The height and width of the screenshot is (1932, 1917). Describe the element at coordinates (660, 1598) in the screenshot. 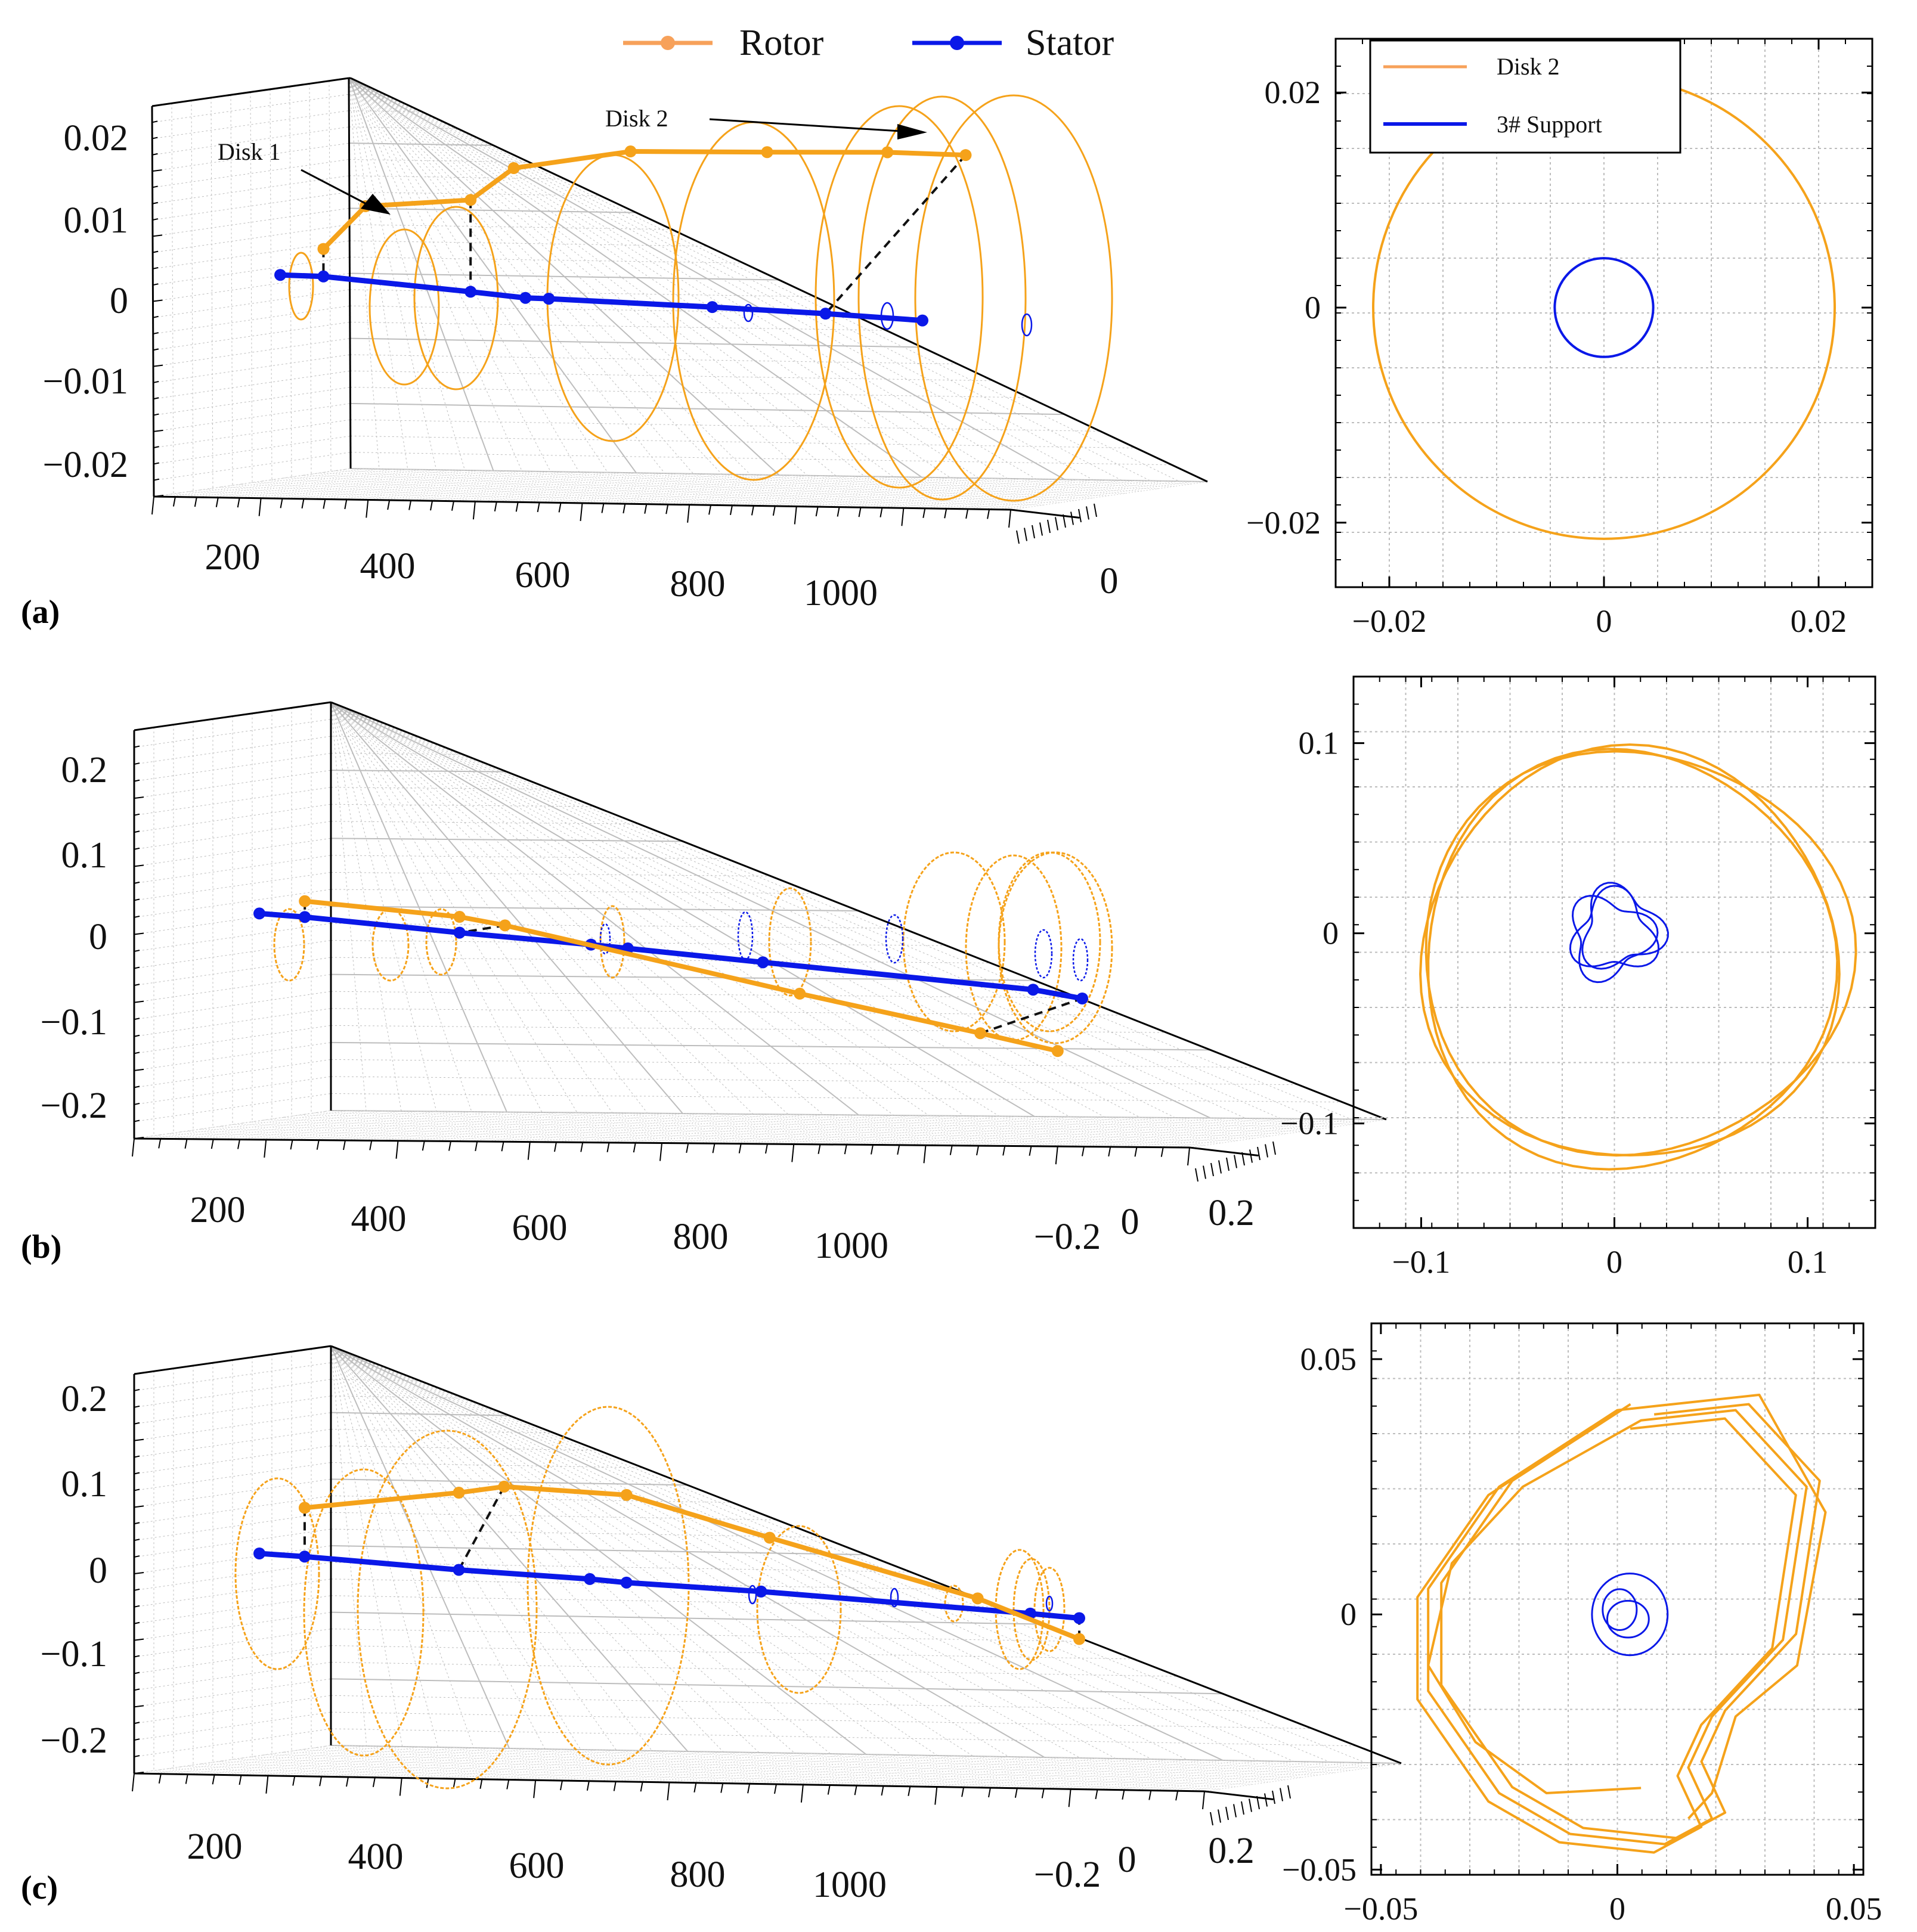

I see `series-group` at that location.